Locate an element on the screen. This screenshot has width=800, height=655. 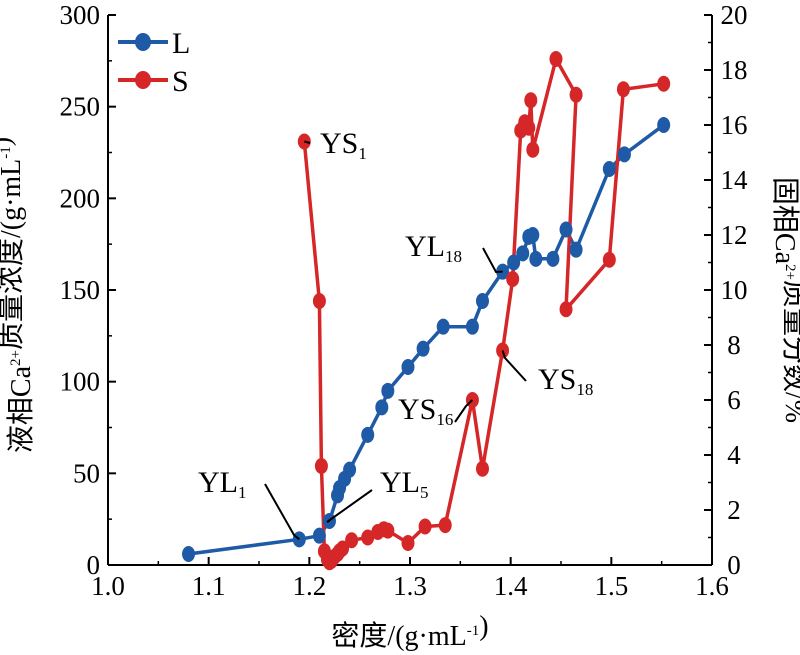
y-right-tick-label: 2 is located at coordinates (734, 510).